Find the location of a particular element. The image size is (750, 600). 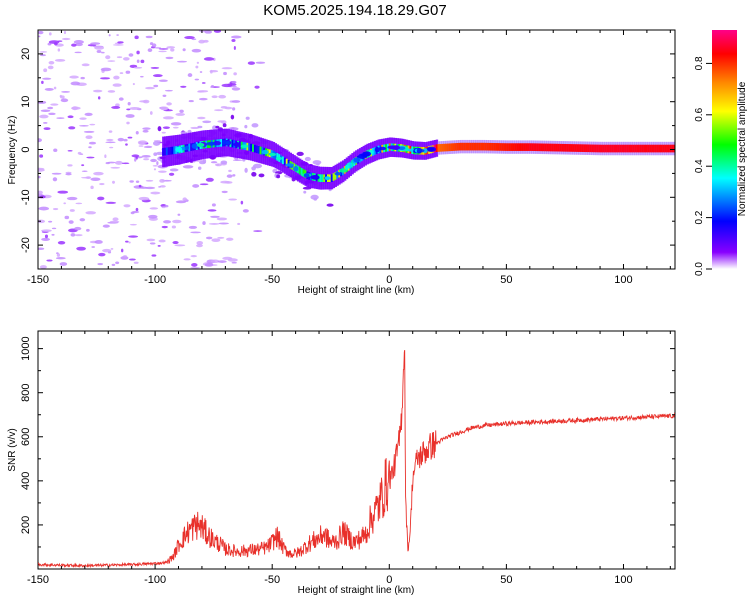

x-tick-label: -50 is located at coordinates (272, 580).